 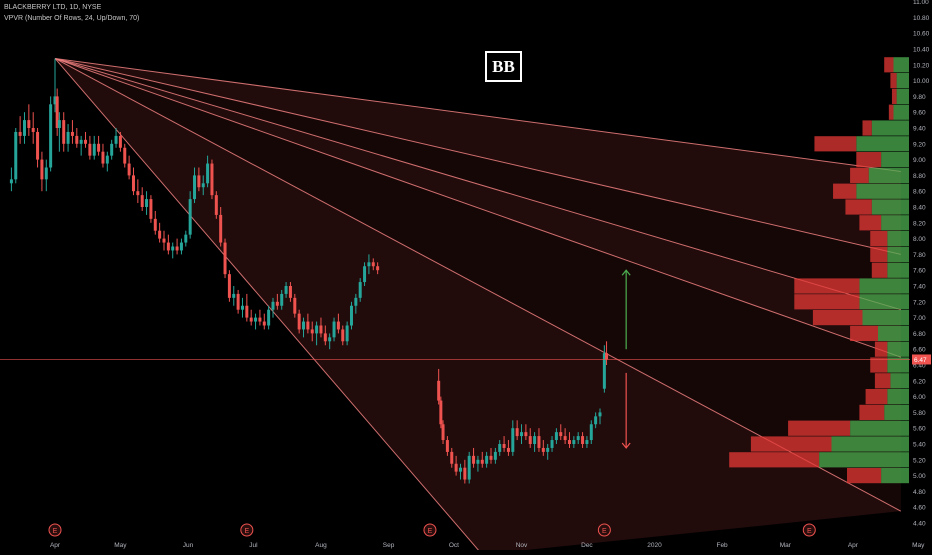 I want to click on price-tag-label: 6.47, so click(x=920, y=360).